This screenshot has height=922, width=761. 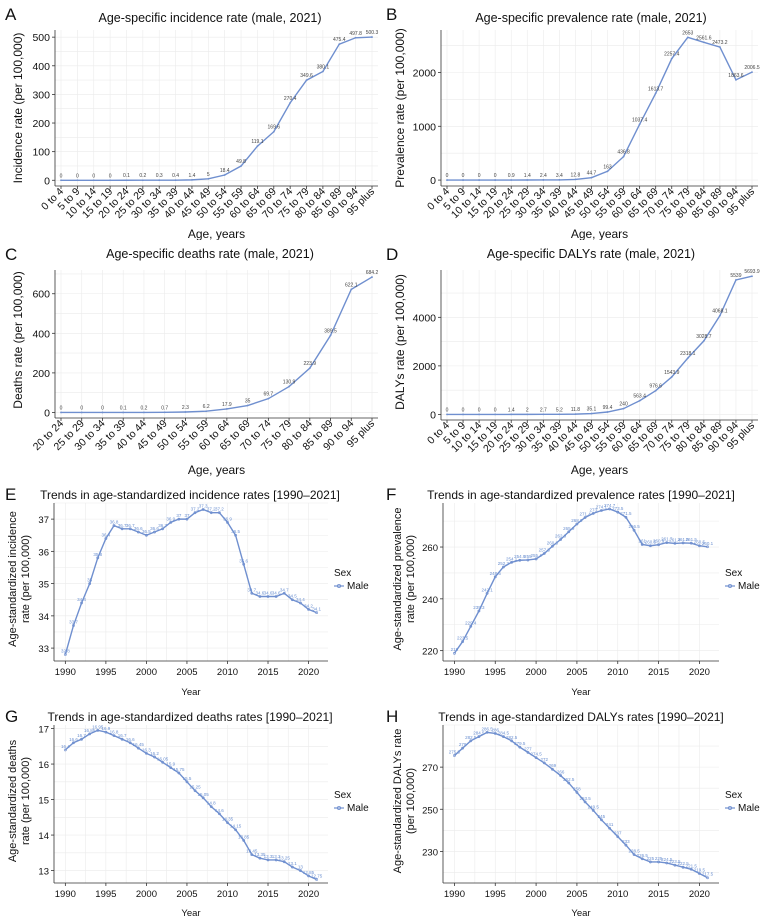 I want to click on data-label: 14.15, so click(x=236, y=826).